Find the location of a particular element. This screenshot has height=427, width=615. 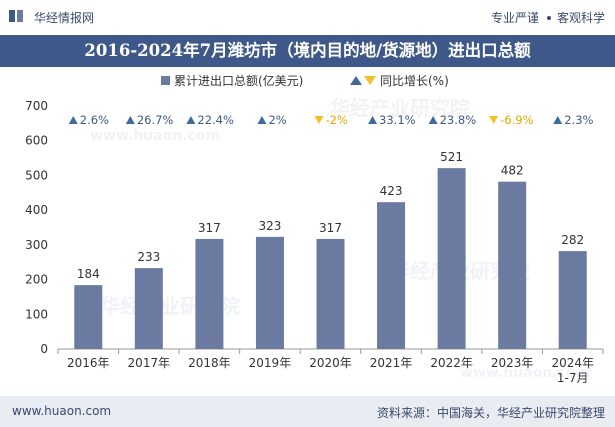

tagline-2: 客观科学 is located at coordinates (580, 18).